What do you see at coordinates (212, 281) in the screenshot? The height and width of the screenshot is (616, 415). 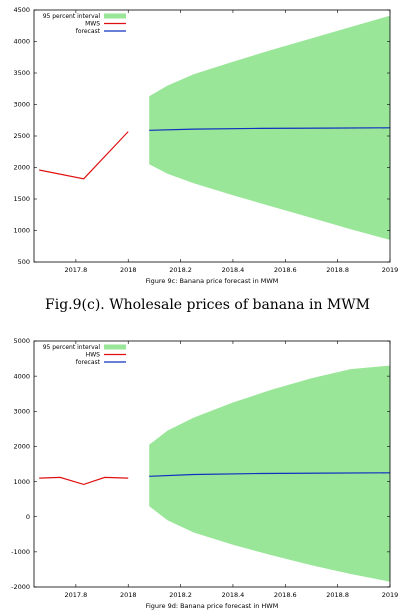 I see `chart-c-chart-title: Figure 9c: Banana price forecast in MWM` at bounding box center [212, 281].